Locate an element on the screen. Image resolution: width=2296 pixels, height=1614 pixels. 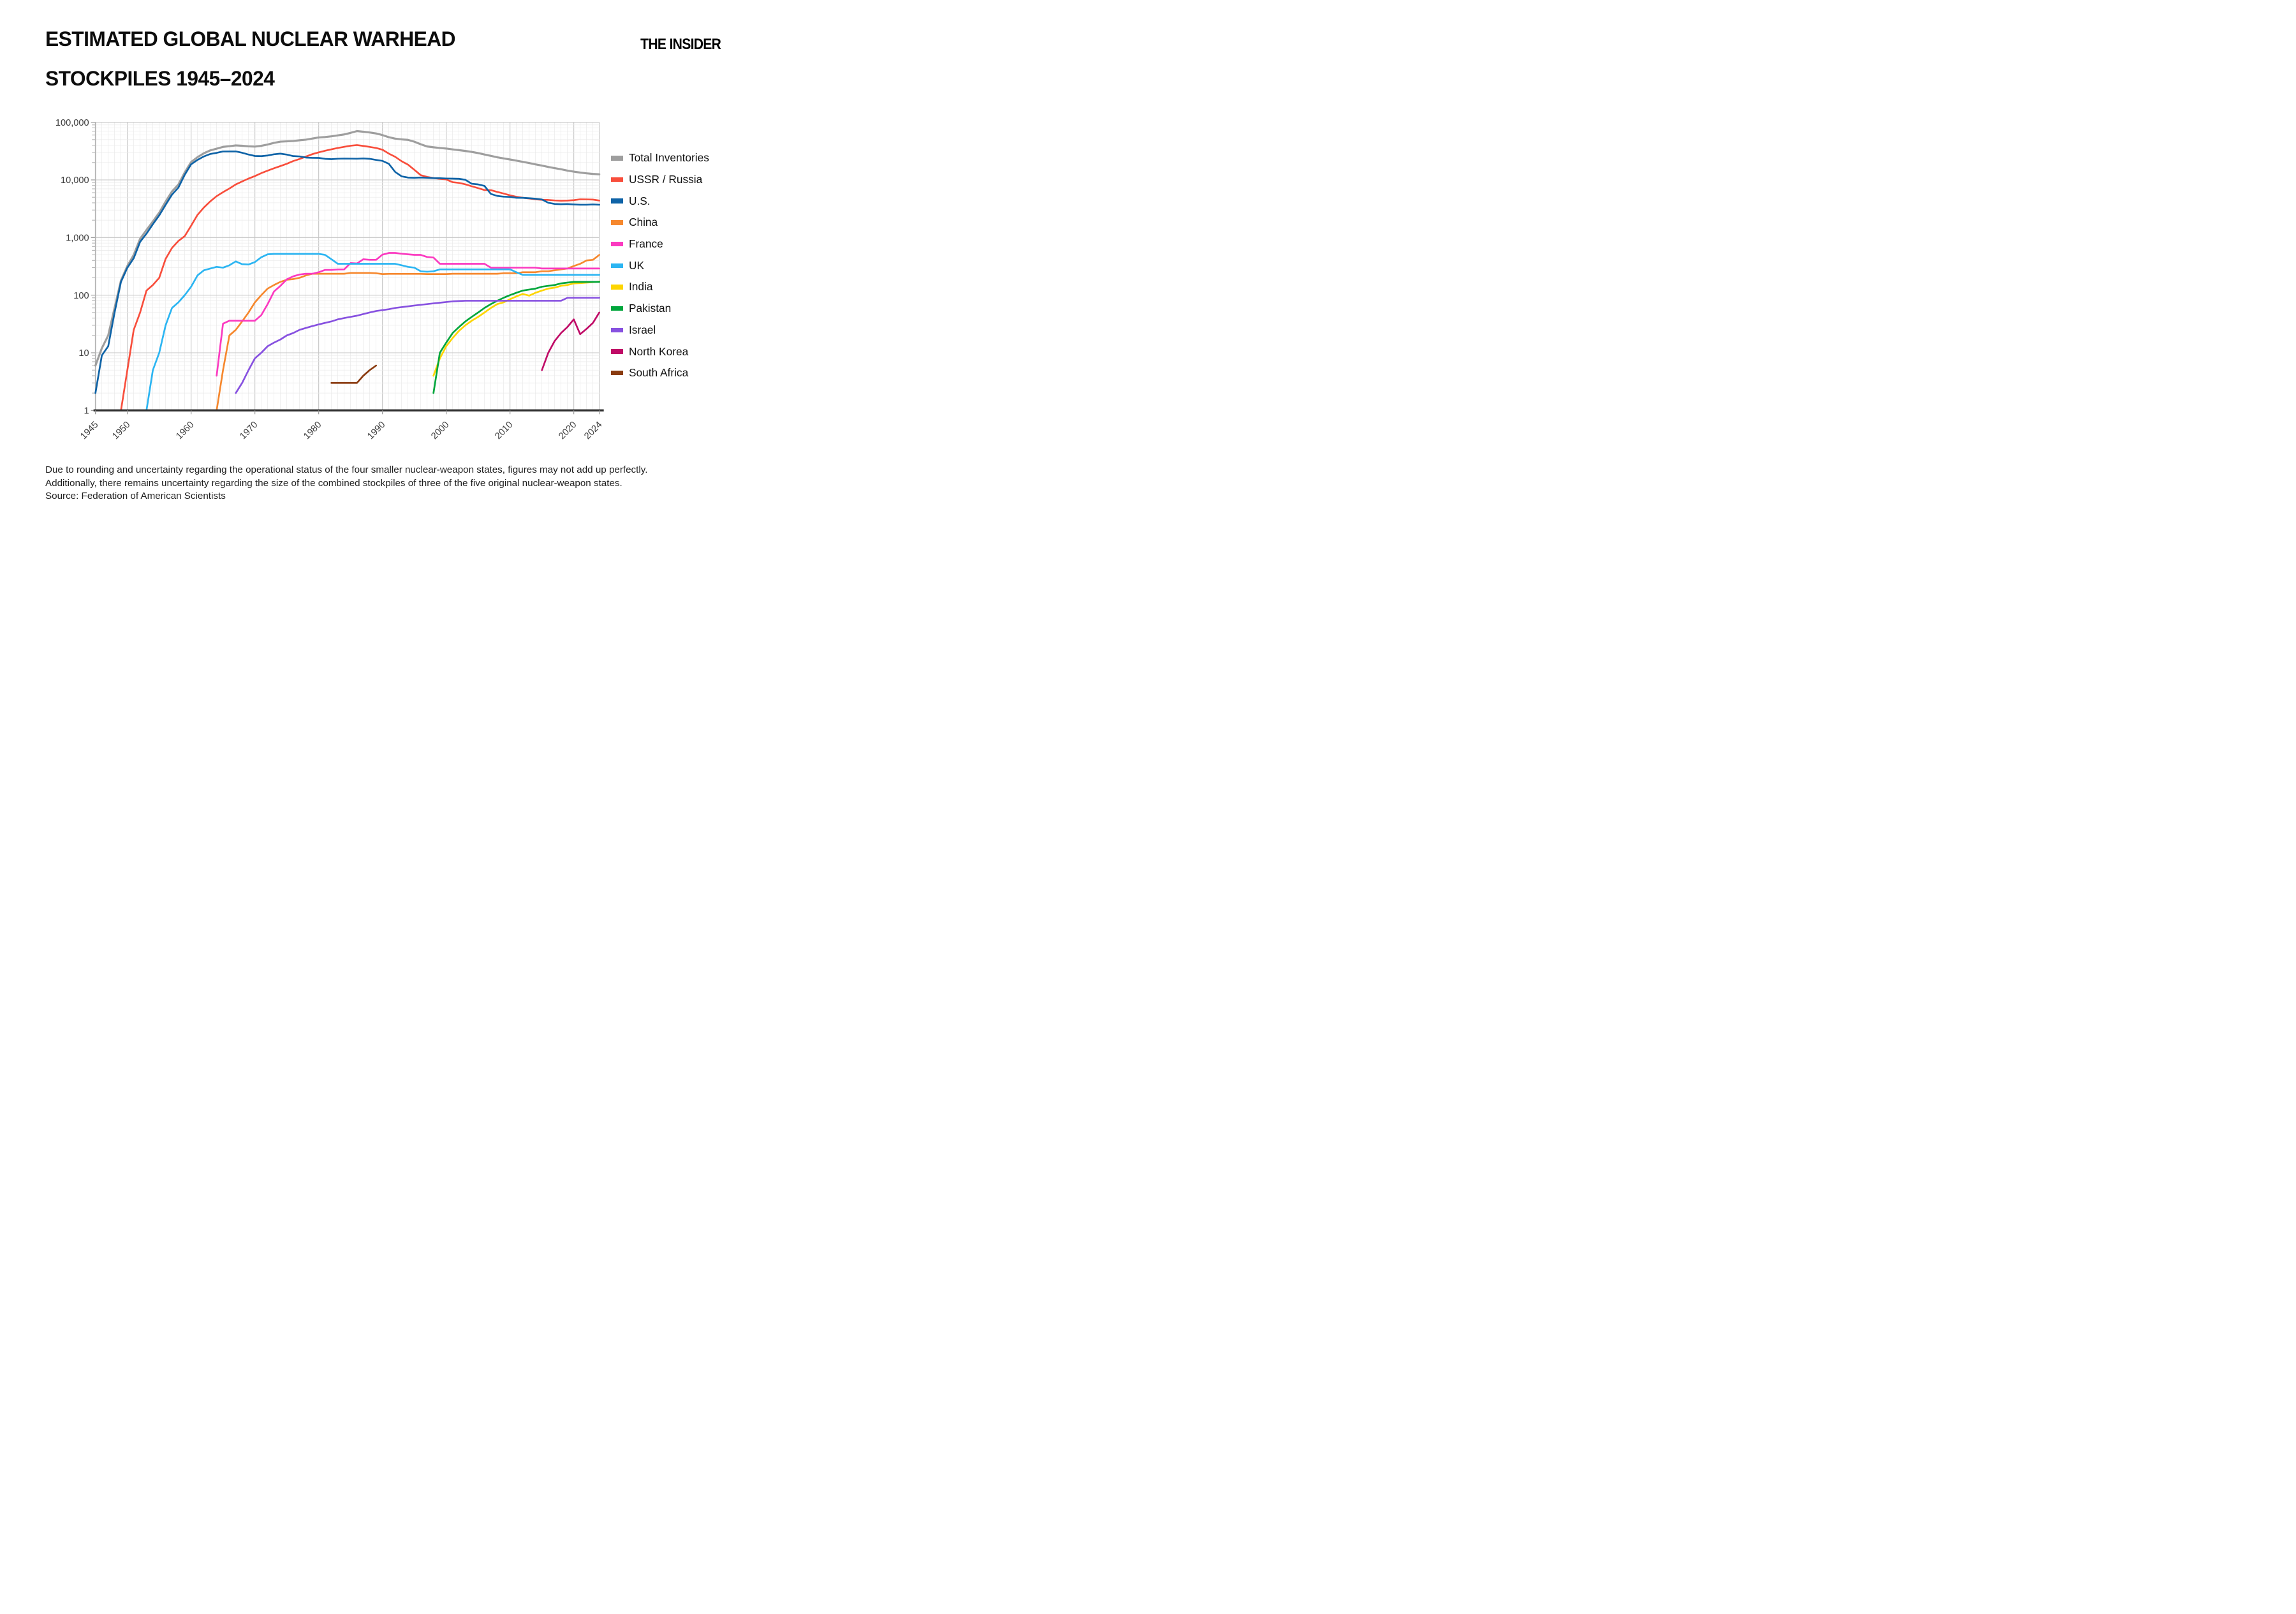
x-axis-label: 1960 is located at coordinates (185, 430).